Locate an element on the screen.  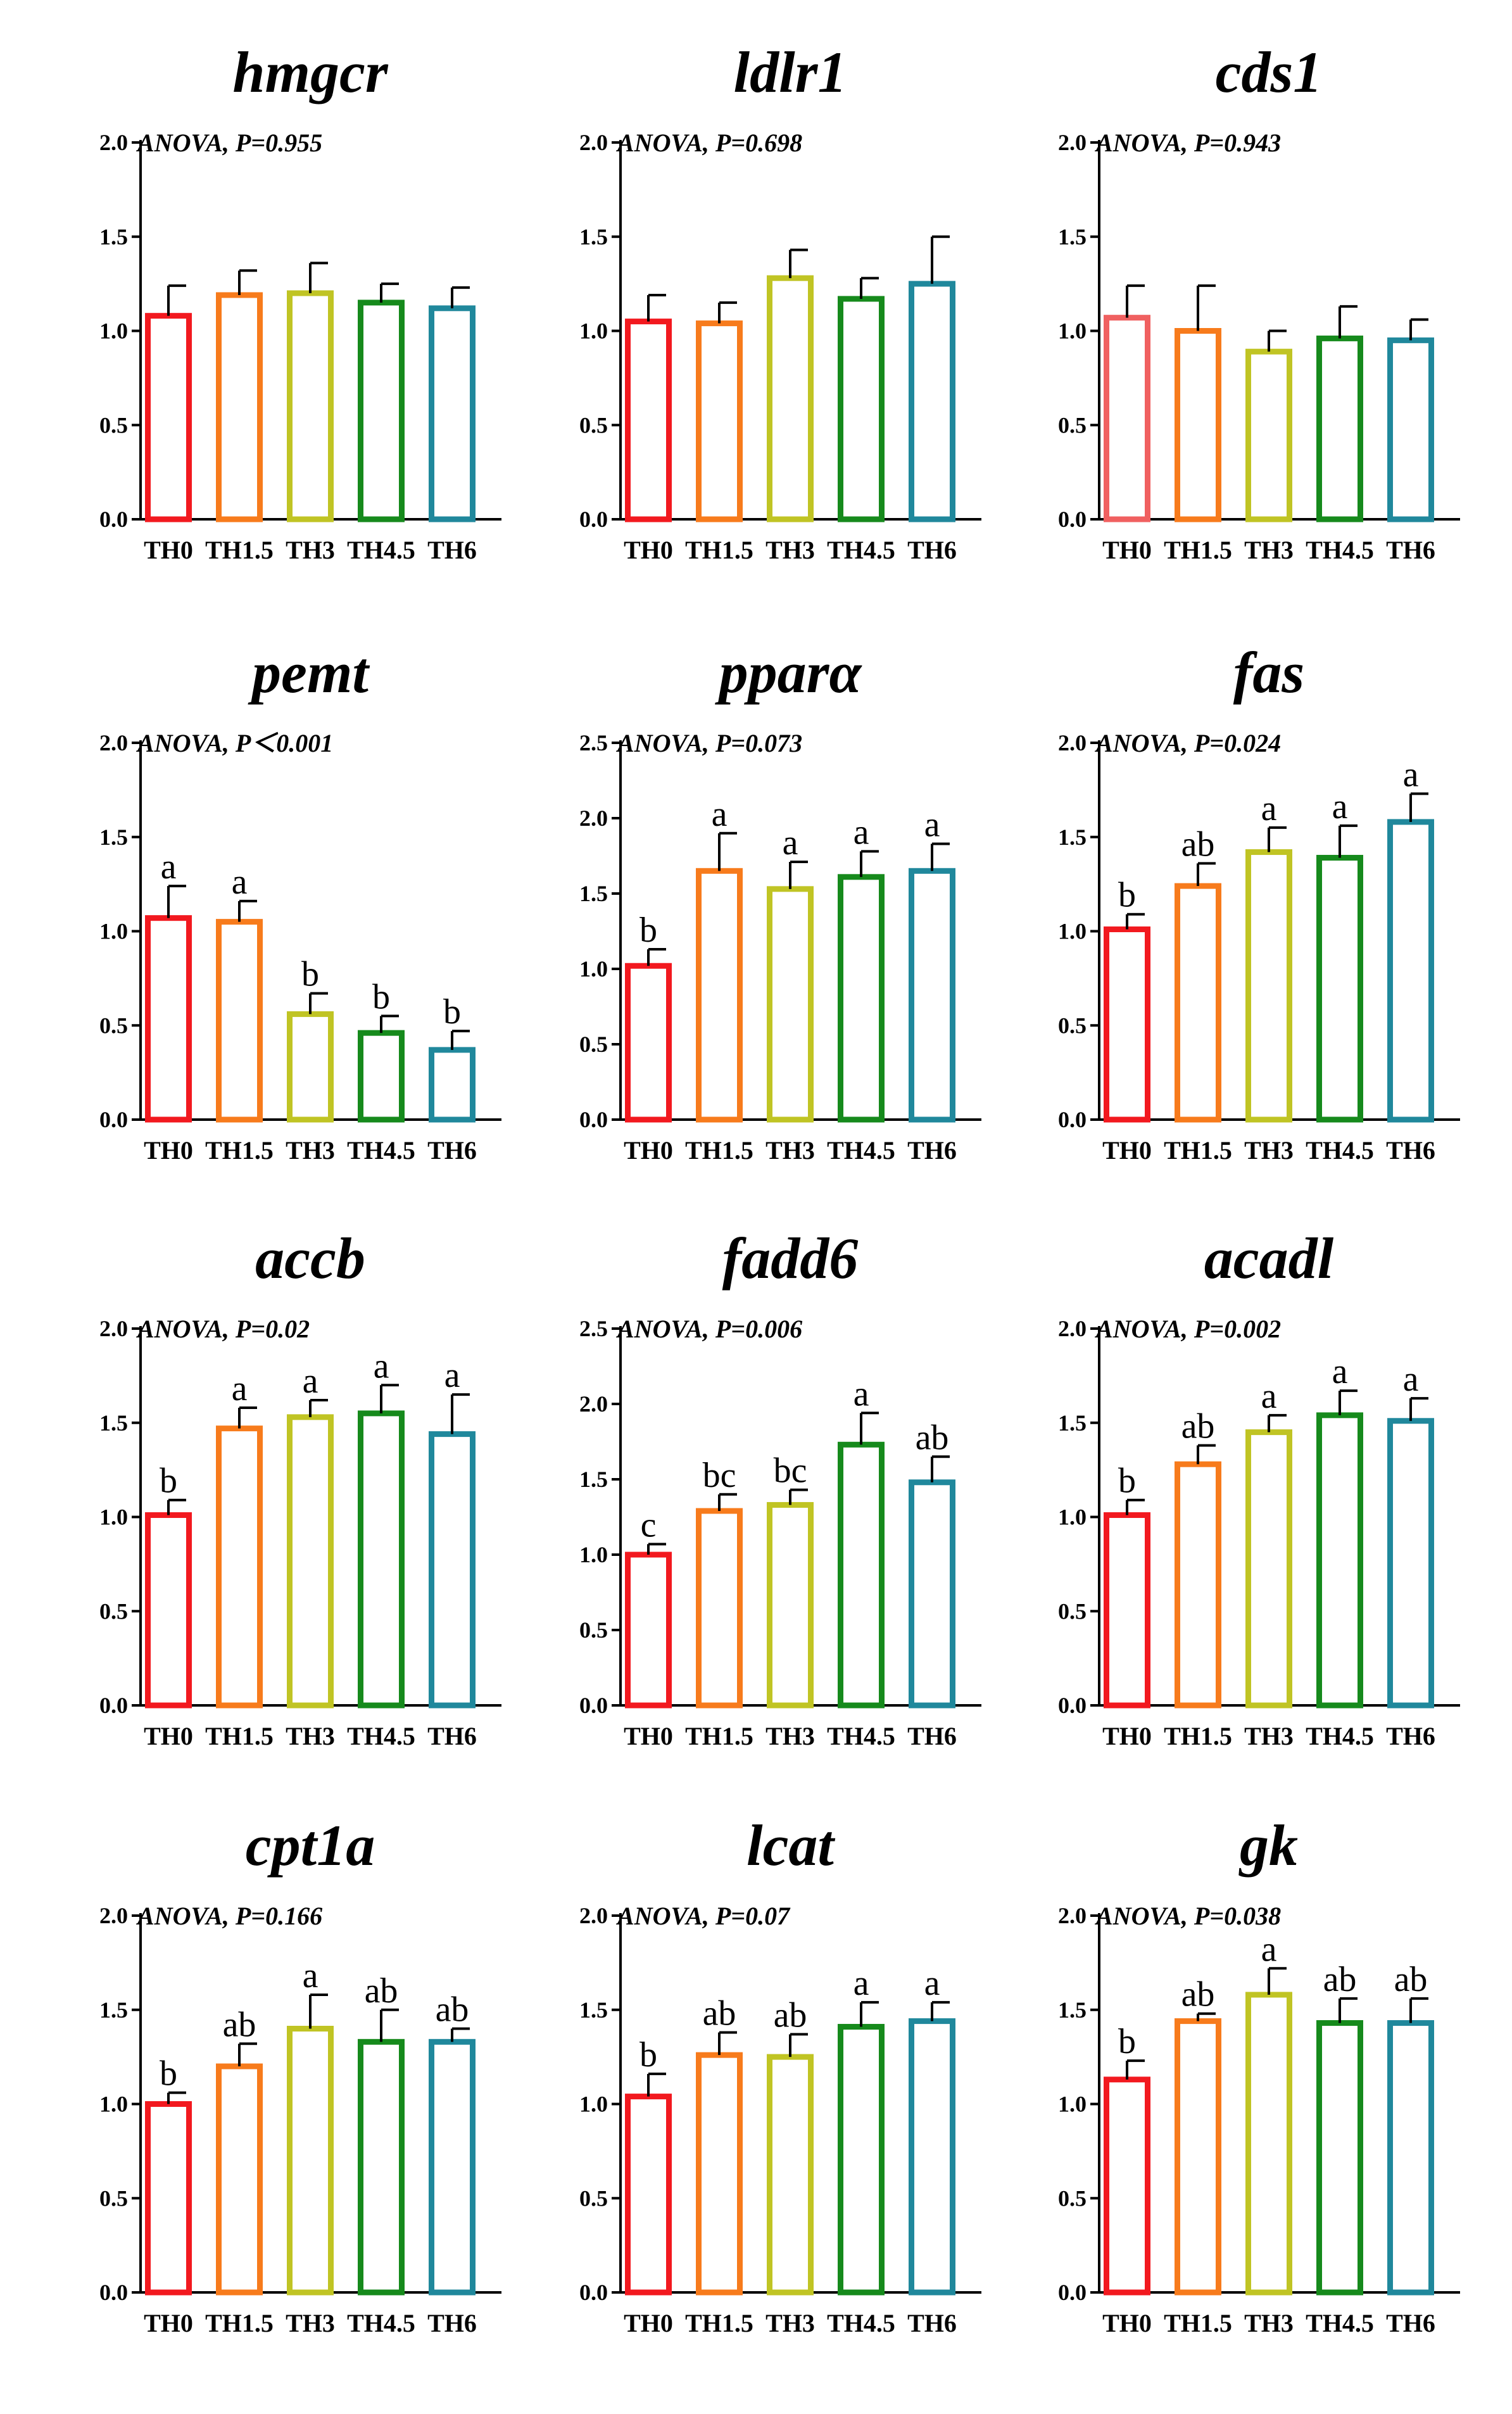
chart-title: gk is located at coordinates (1268, 1846).